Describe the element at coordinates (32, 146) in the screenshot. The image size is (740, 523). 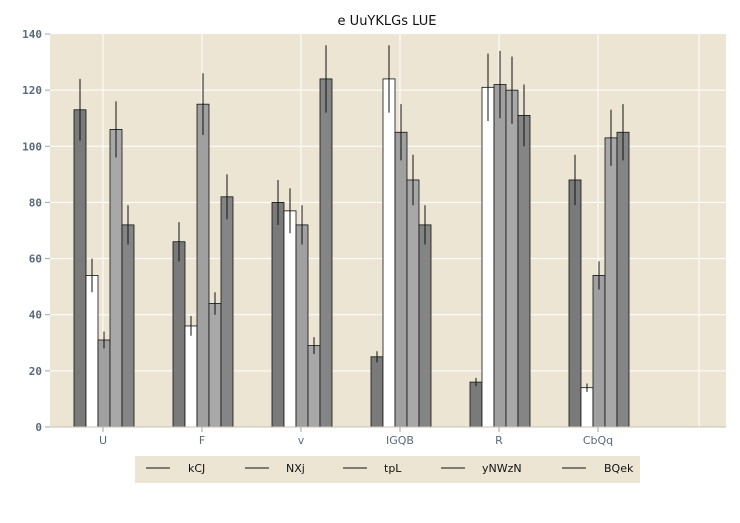
I see `y-tick-label: 100` at that location.